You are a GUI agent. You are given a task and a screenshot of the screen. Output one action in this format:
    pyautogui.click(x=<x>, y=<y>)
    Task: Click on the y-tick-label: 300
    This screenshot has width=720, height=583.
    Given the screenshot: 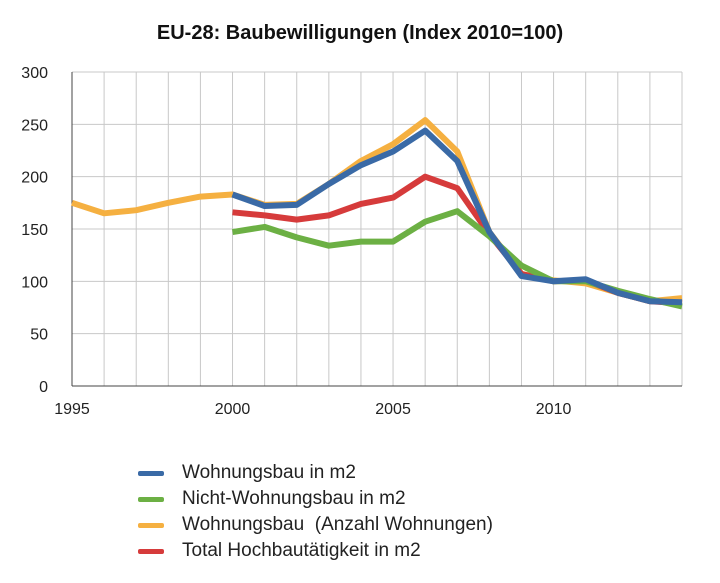 What is the action you would take?
    pyautogui.click(x=34, y=73)
    